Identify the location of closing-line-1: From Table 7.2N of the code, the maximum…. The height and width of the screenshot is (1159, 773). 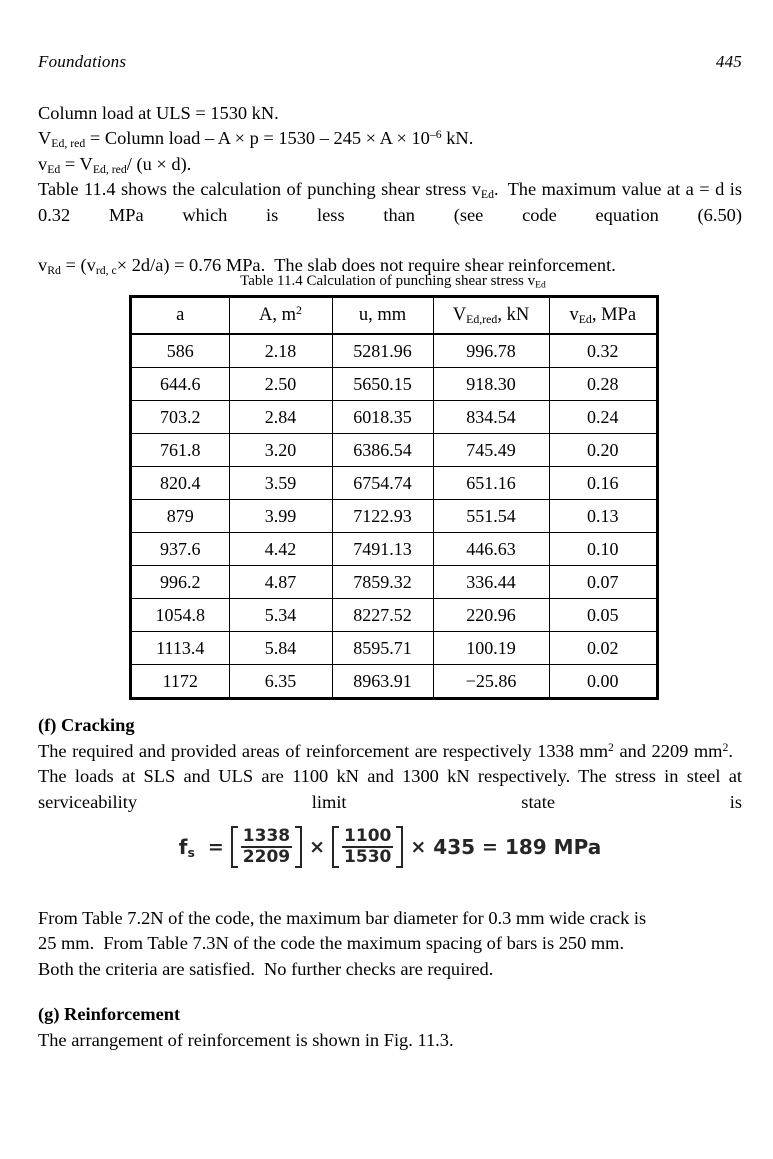
(390, 918).